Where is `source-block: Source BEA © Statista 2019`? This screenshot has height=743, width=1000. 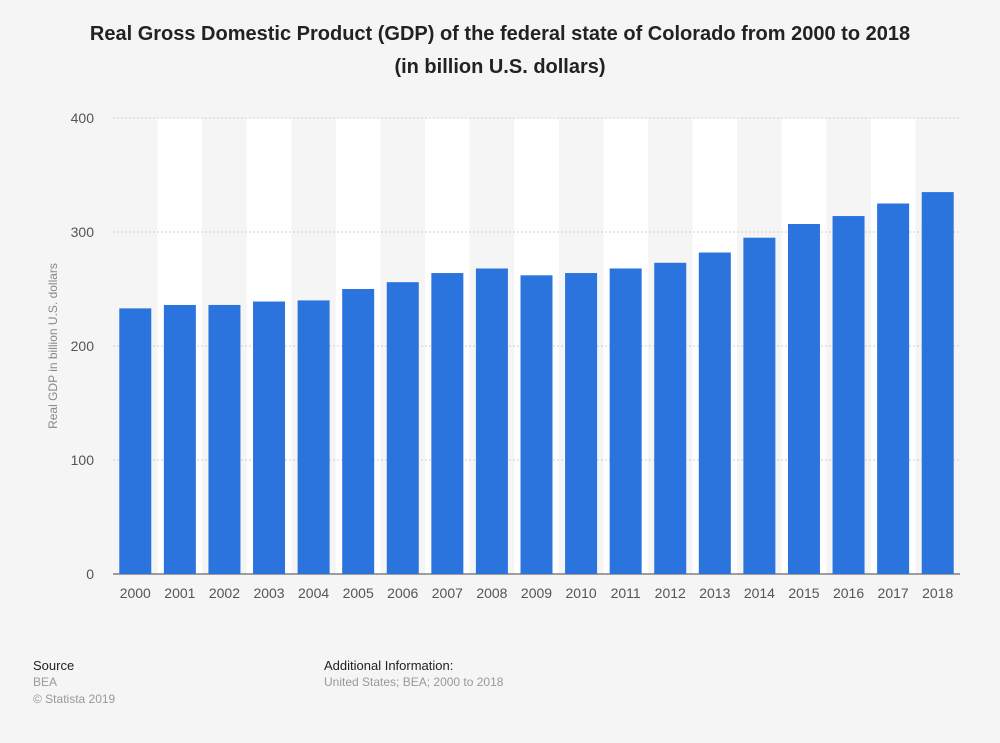
source-block: Source BEA © Statista 2019 is located at coordinates (74, 682).